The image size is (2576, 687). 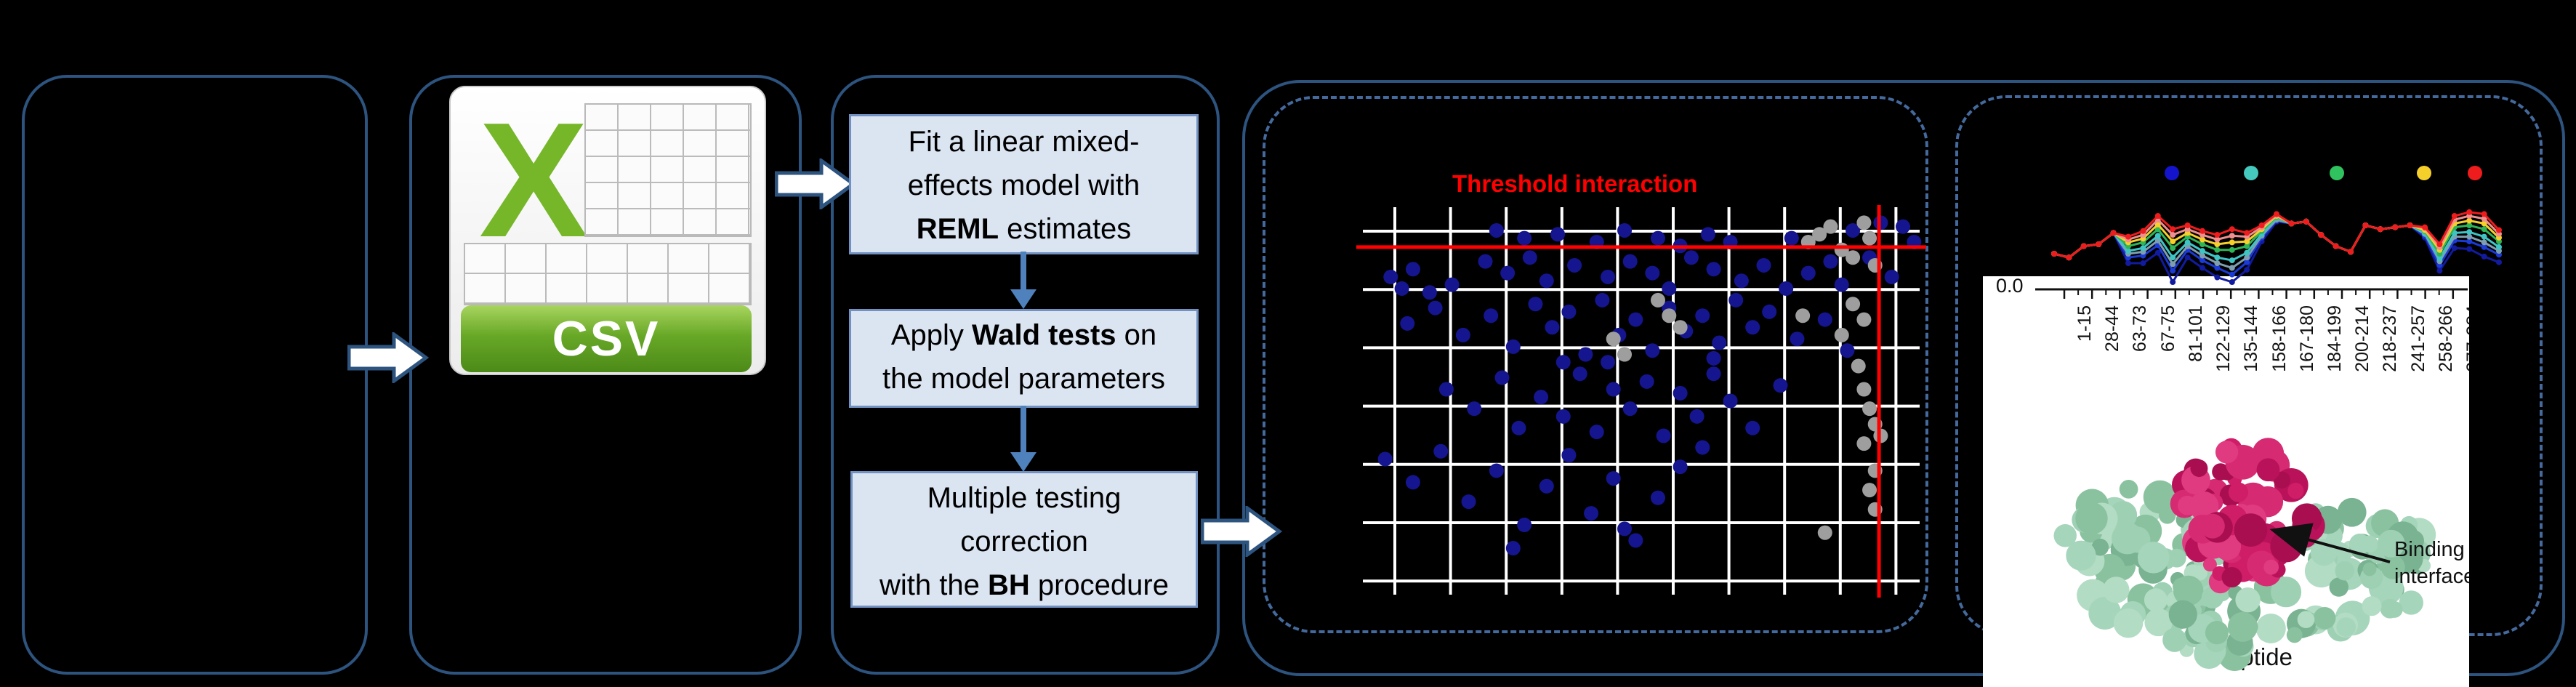 What do you see at coordinates (2251, 293) in the screenshot?
I see `peptide-axis` at bounding box center [2251, 293].